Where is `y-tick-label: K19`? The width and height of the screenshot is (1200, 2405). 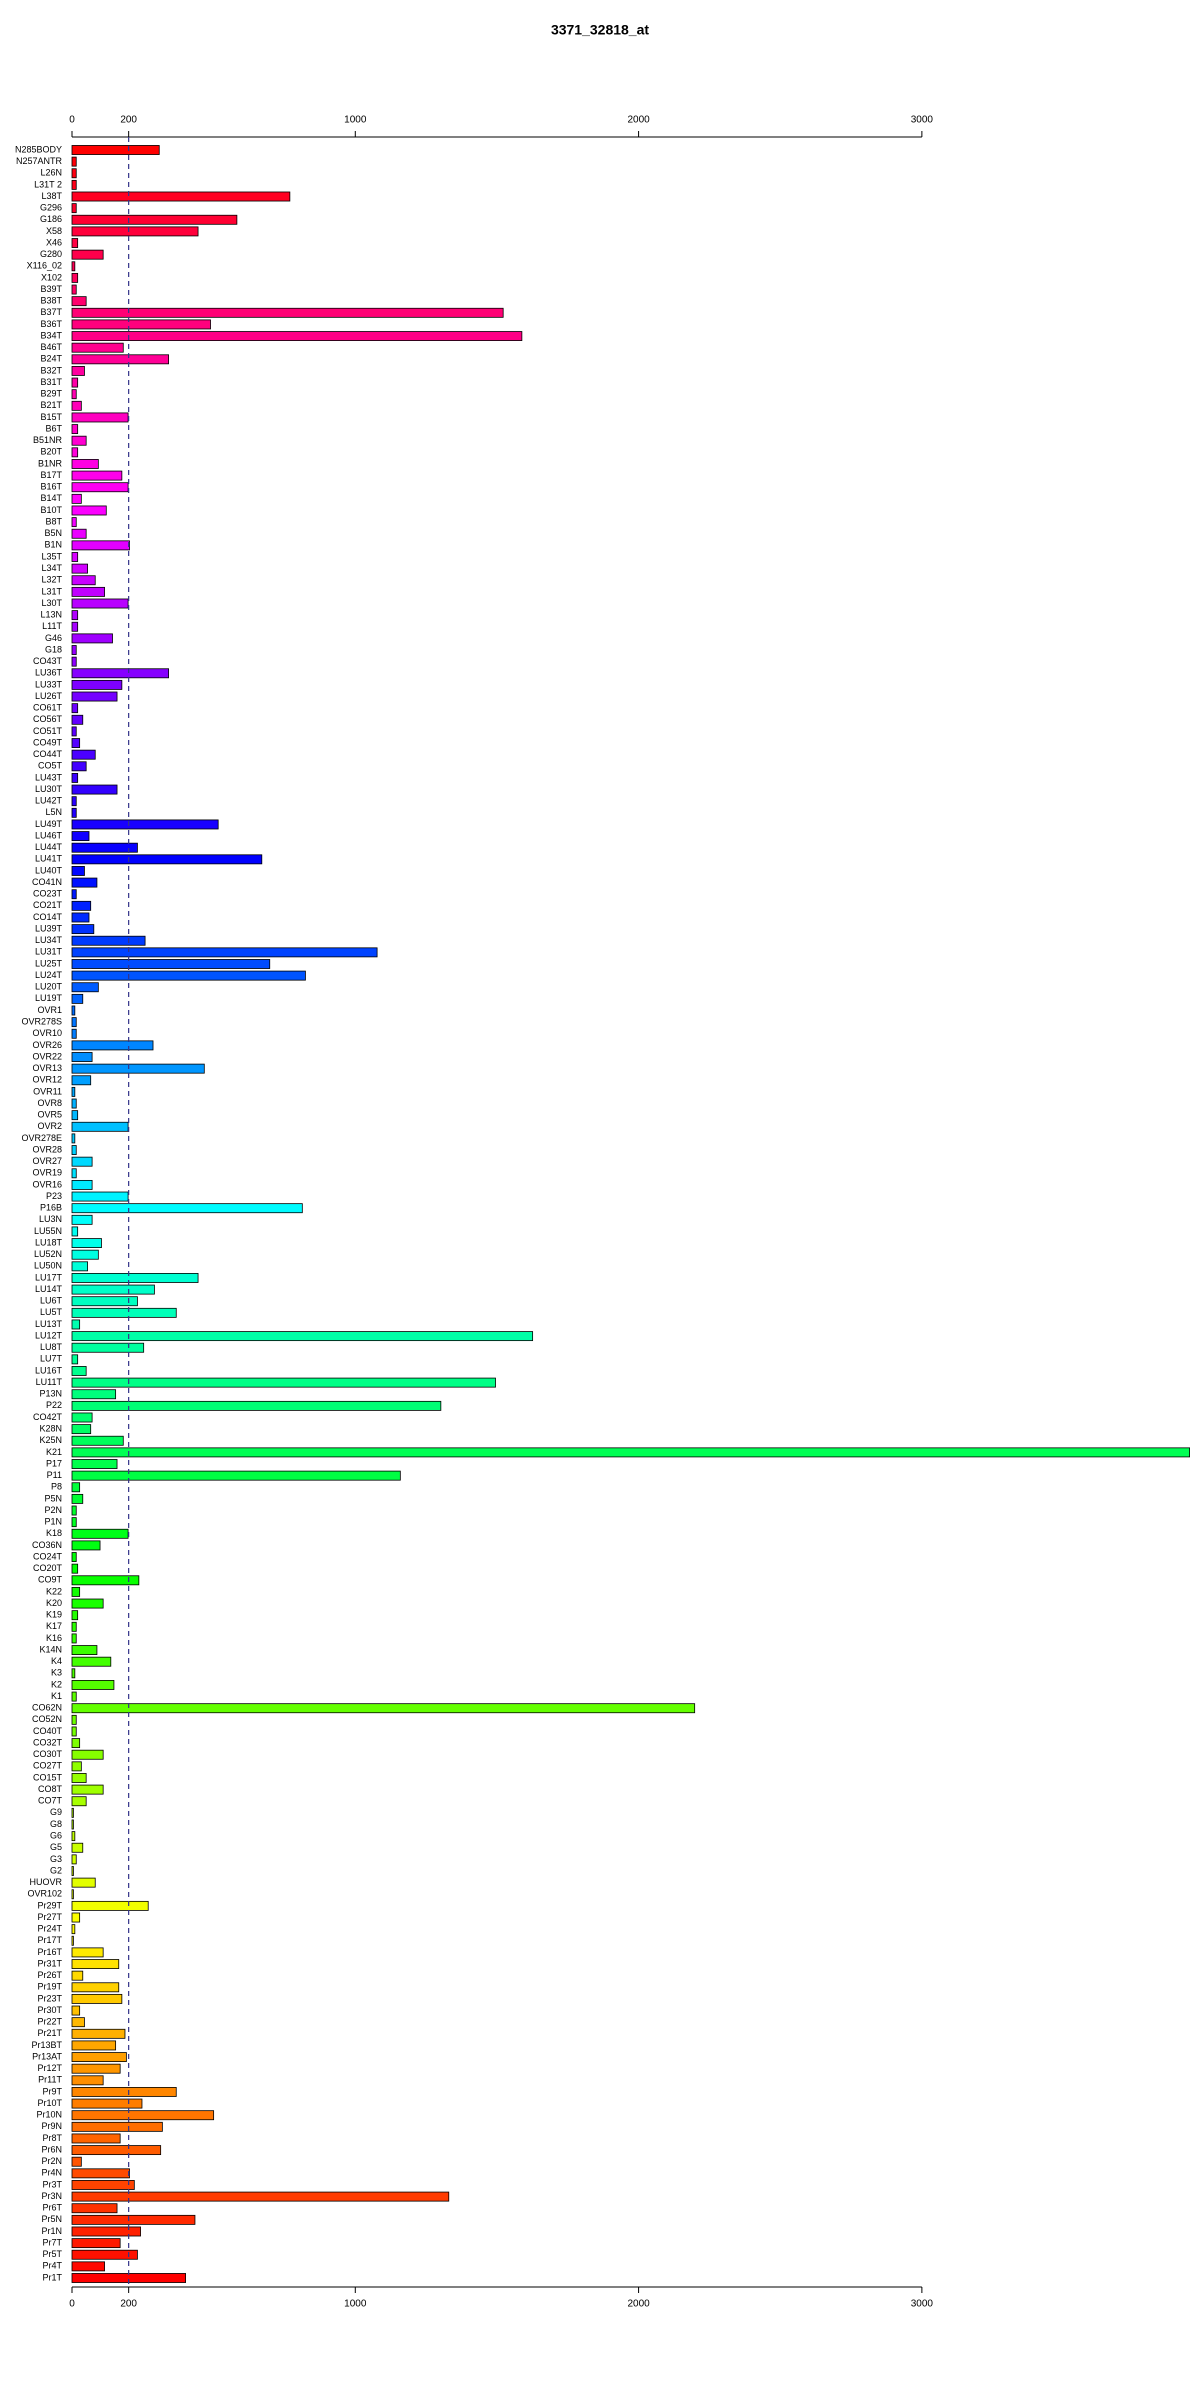 y-tick-label: K19 is located at coordinates (54, 1615).